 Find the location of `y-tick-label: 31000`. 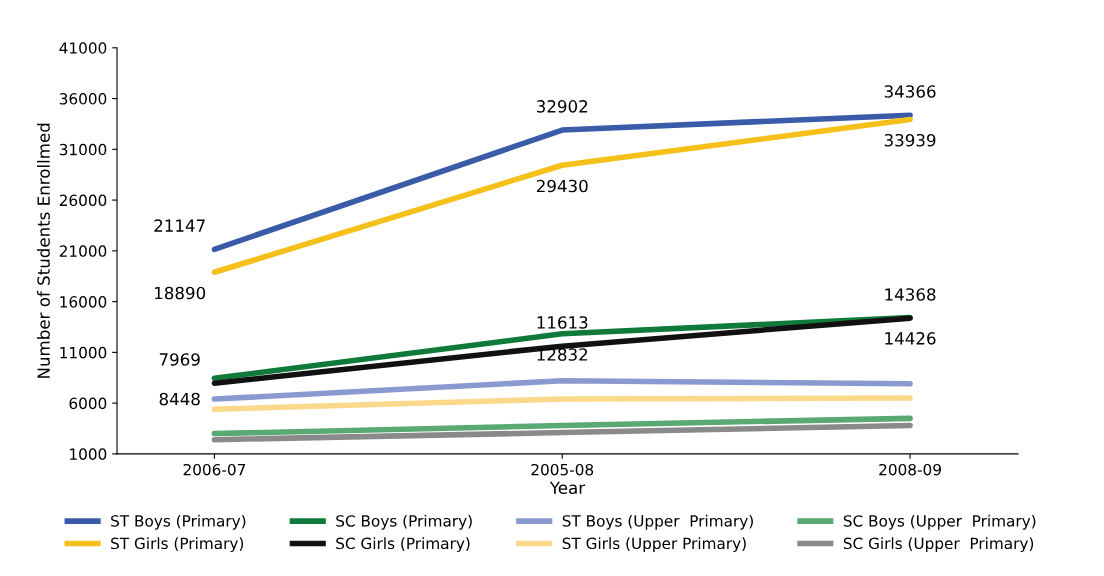

y-tick-label: 31000 is located at coordinates (83, 149).